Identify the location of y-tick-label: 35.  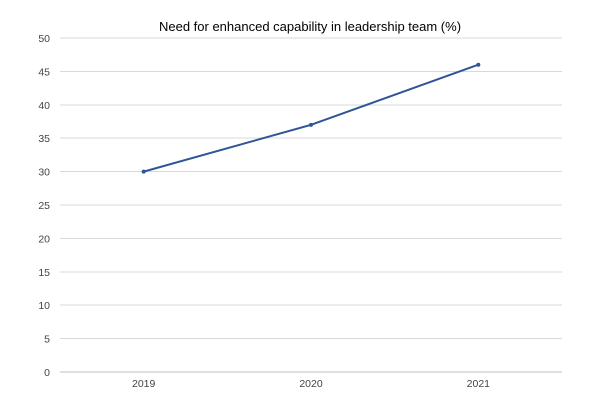
(44, 139).